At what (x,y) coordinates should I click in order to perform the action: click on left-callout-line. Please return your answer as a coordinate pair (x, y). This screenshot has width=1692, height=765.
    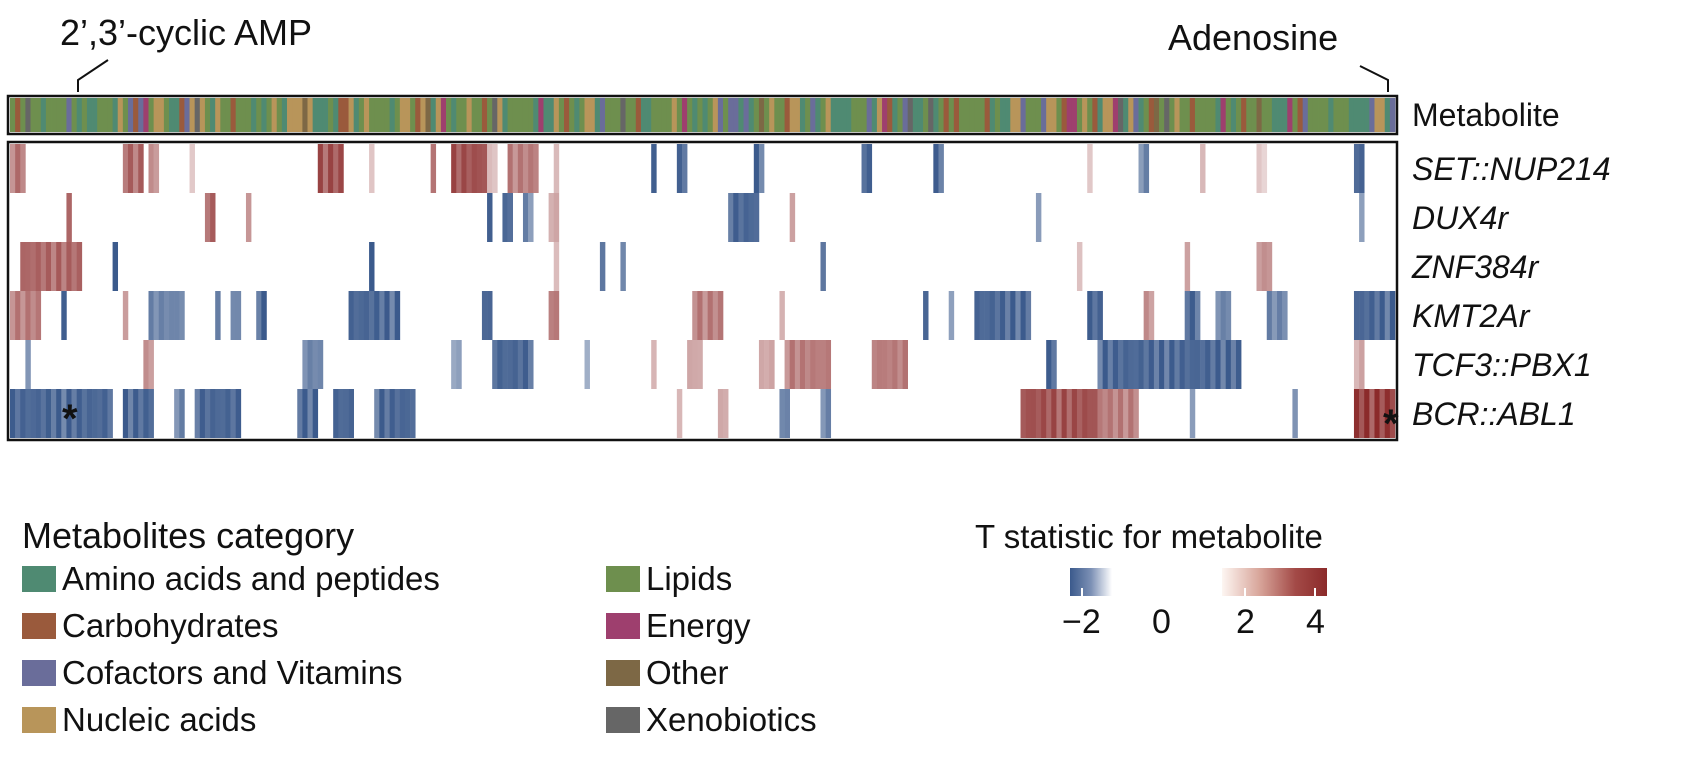
    Looking at the image, I should click on (93, 75).